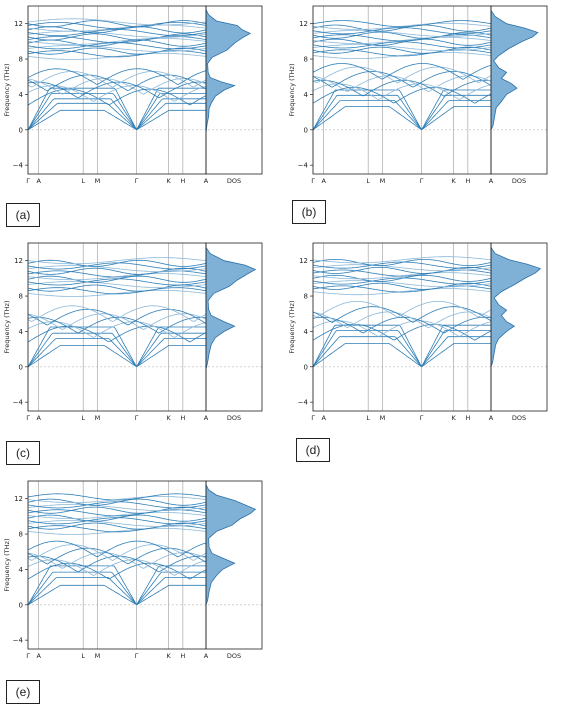 Image resolution: width=565 pixels, height=711 pixels. Describe the element at coordinates (117, 74) in the screenshot. I see `phonon-bands` at that location.